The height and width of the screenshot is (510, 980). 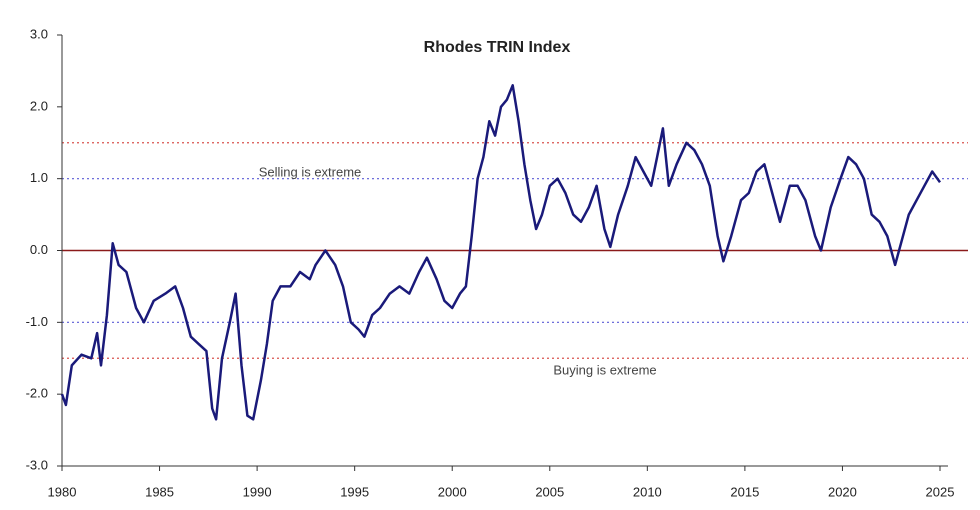 I want to click on x-tick-label: 2025, so click(x=940, y=491).